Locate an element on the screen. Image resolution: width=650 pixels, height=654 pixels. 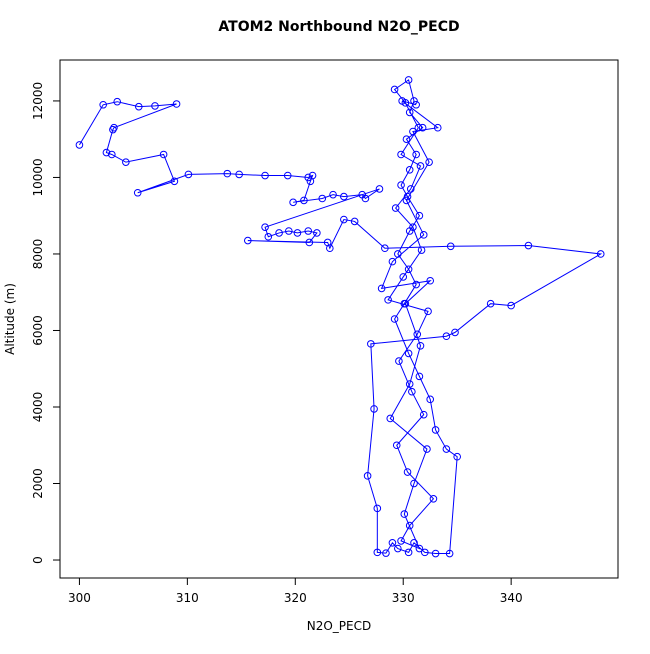
x-tick-label: 300 is located at coordinates (79, 598).